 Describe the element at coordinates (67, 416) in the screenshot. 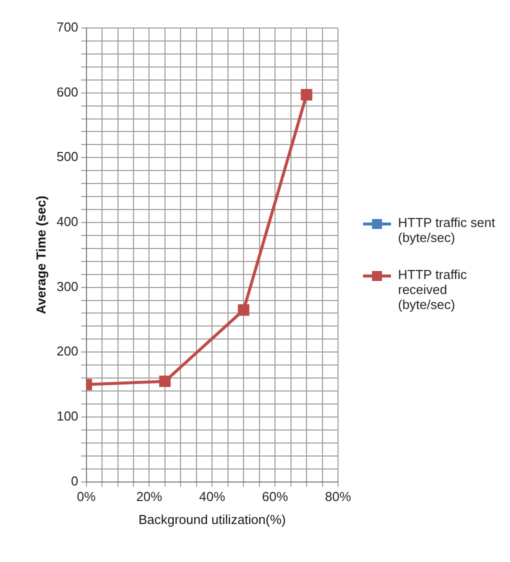

I see `y-tick-label: 100` at that location.